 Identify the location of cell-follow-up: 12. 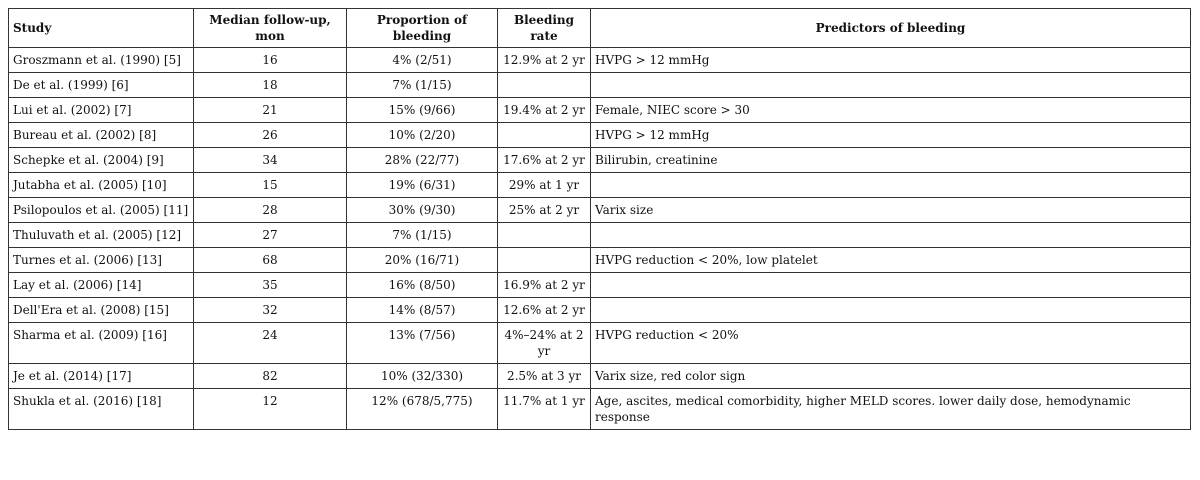
(270, 409).